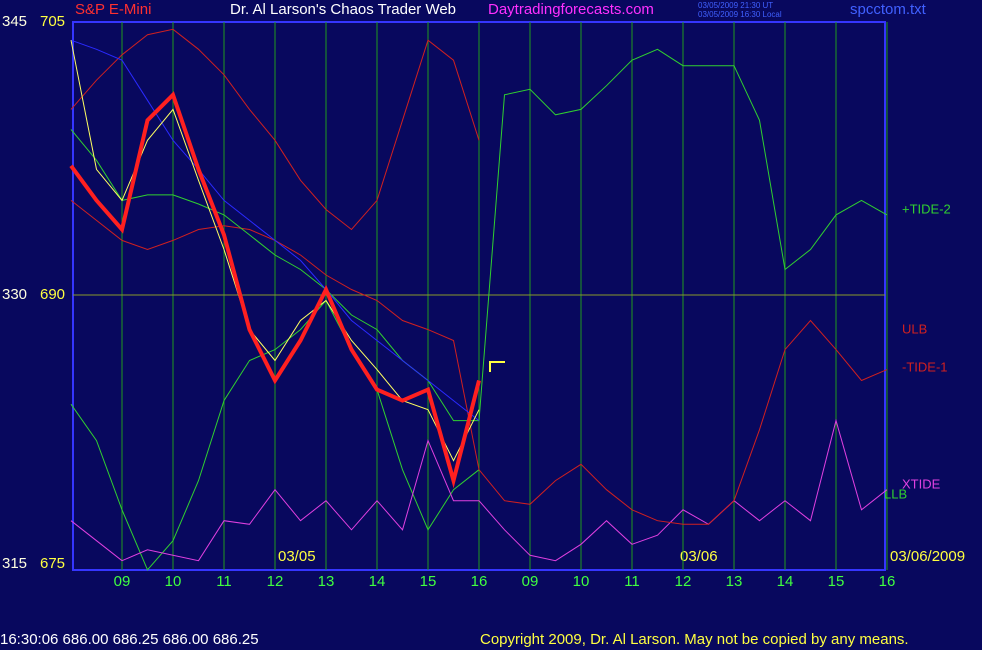  I want to click on series-label: -TIDE-1, so click(925, 366).